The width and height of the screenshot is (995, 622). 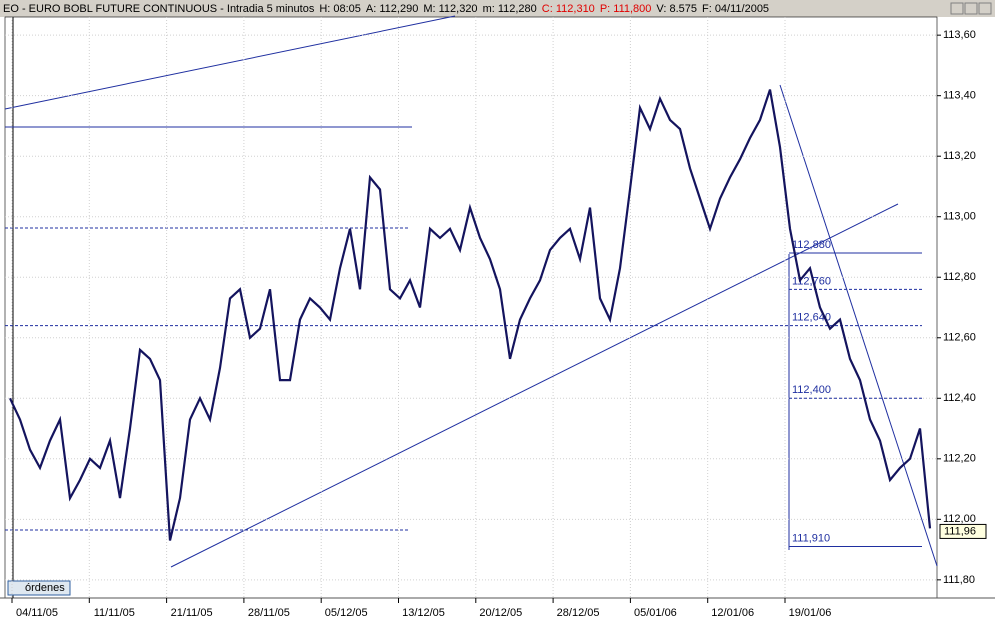 I want to click on quote-item: C: 112,310, so click(x=568, y=9).